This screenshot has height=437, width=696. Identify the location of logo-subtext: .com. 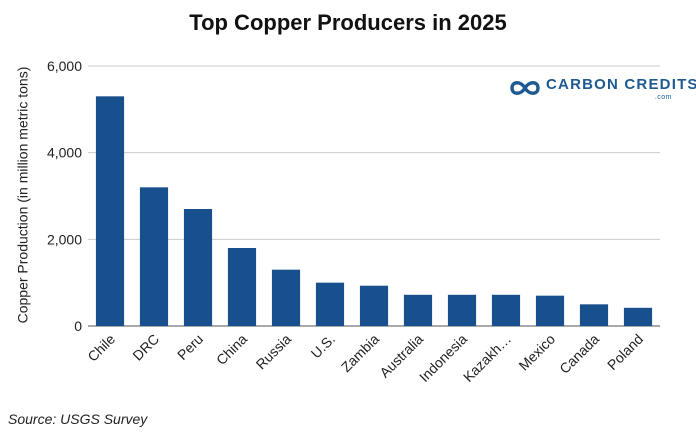
(663, 97).